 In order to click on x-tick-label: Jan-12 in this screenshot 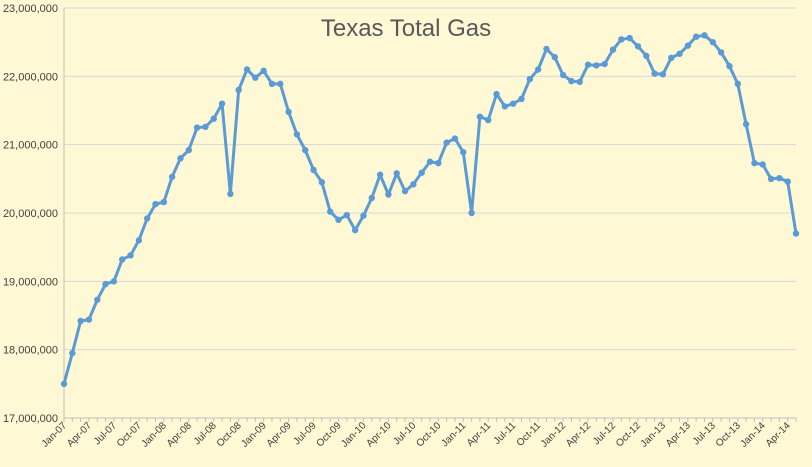, I will do `click(554, 435)`.